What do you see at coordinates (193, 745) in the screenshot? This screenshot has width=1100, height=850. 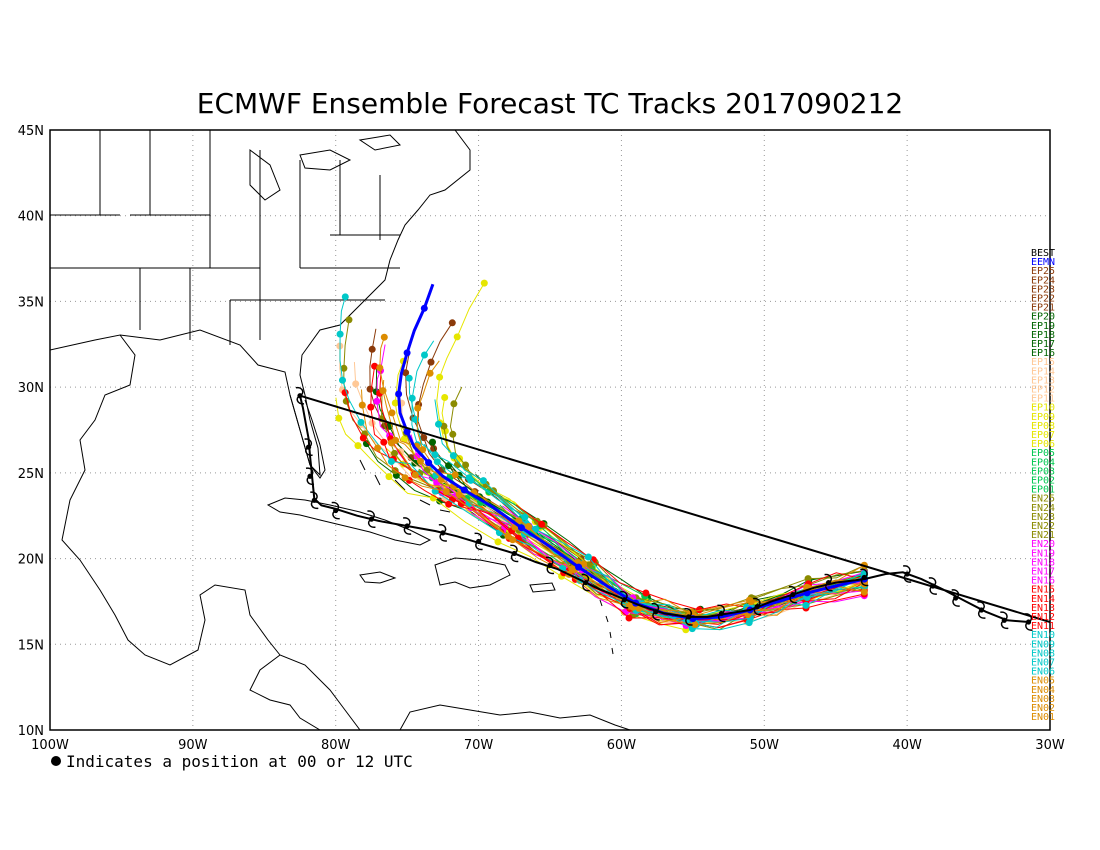 I see `lon-tick-label: 90W` at bounding box center [193, 745].